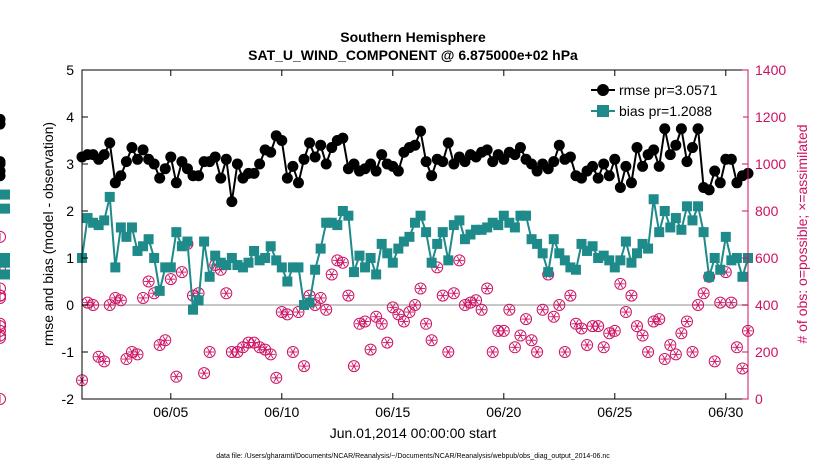  What do you see at coordinates (725, 412) in the screenshot?
I see `x-tick-label: 06/30` at bounding box center [725, 412].